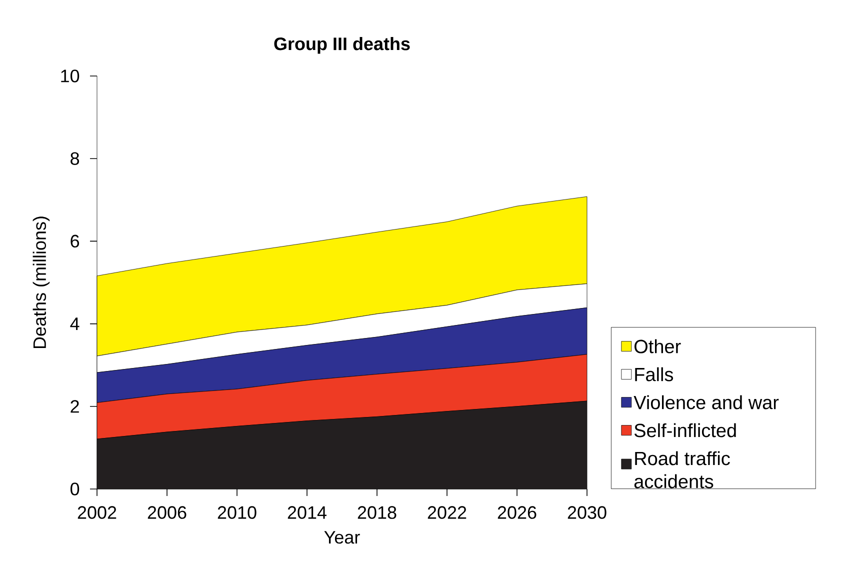  I want to click on y-tick-label: 6, so click(75, 241).